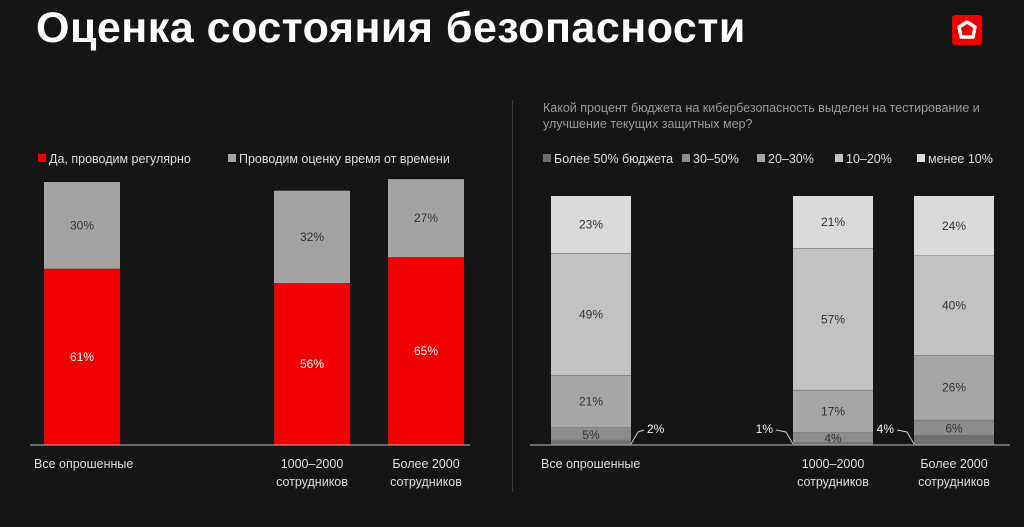 The width and height of the screenshot is (1024, 527). I want to click on legend-label: Да, проводим регулярно, so click(120, 159).